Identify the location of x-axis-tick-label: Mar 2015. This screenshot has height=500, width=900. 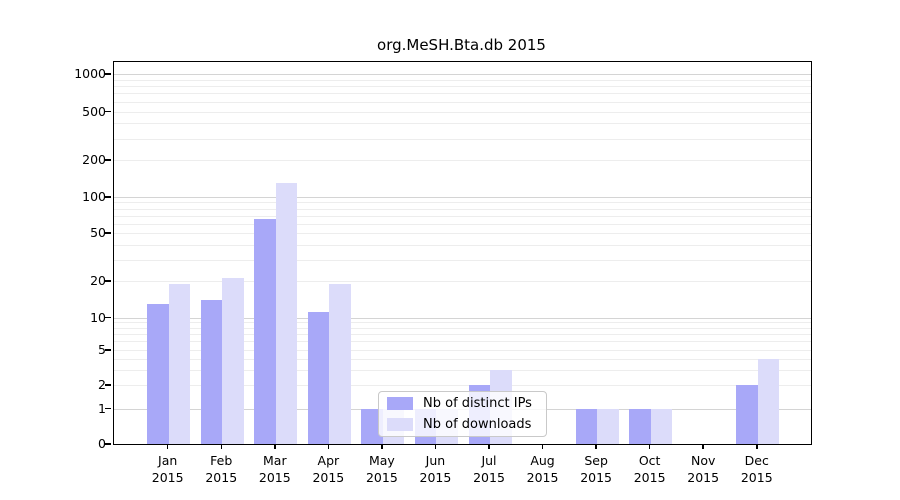
(274, 469).